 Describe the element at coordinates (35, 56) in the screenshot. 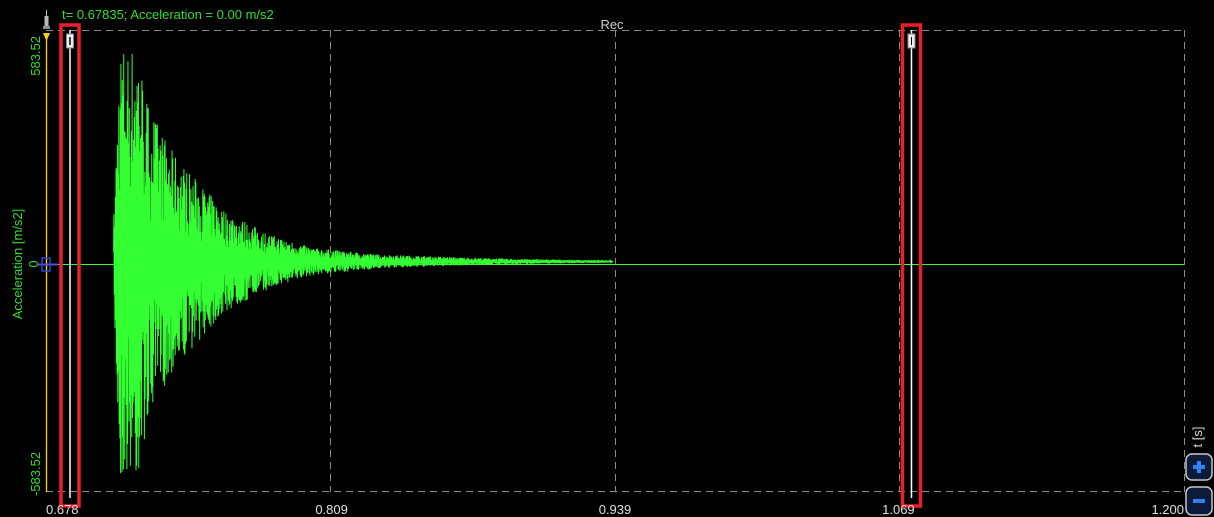

I see `y-max-label: 583.52` at that location.